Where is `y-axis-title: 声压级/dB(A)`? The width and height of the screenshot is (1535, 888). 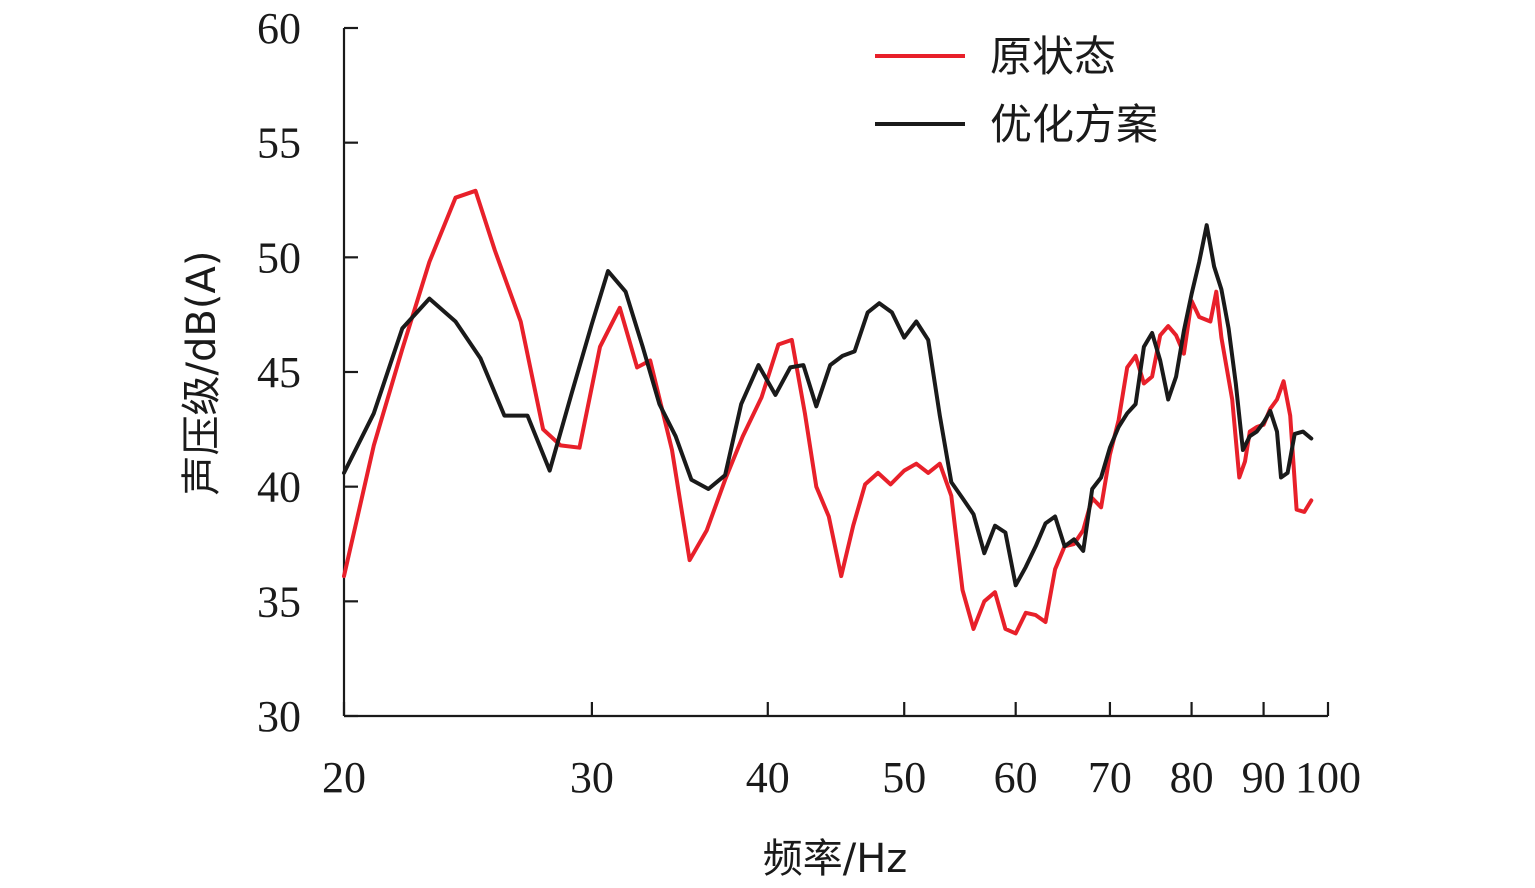 y-axis-title: 声压级/dB(A) is located at coordinates (202, 373).